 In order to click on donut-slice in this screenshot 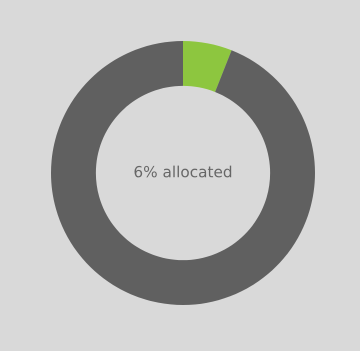, I will do `click(207, 66)`.